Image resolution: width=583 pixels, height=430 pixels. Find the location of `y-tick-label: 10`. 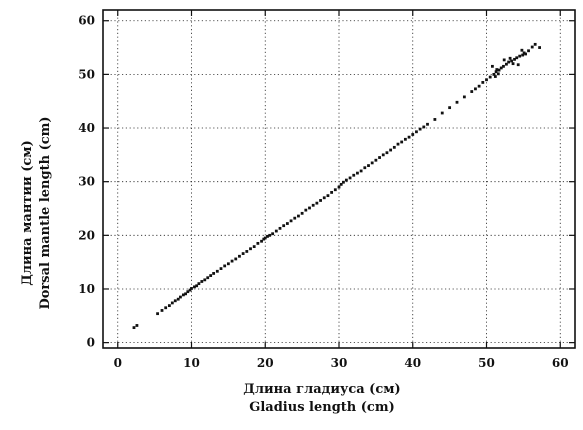

y-tick-label: 10 is located at coordinates (86, 289).